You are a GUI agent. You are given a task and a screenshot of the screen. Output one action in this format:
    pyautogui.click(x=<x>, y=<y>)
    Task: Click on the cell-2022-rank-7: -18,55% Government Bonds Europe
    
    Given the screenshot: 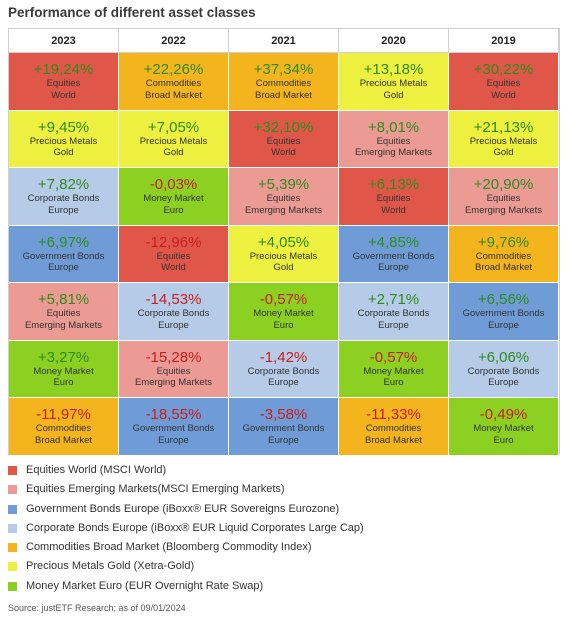 What is the action you would take?
    pyautogui.click(x=174, y=427)
    